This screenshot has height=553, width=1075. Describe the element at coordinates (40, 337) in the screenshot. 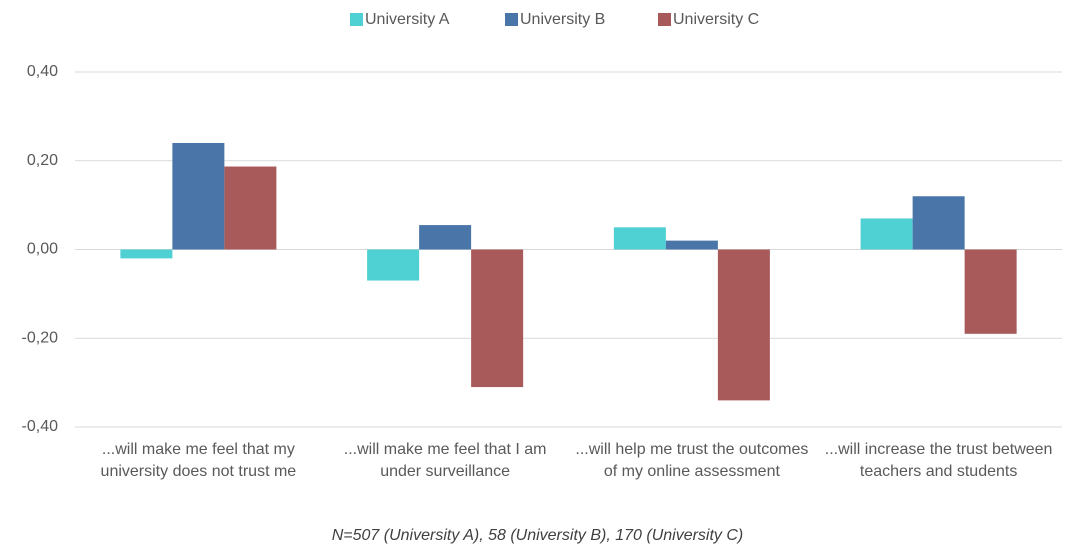

I see `y-tick-label: -0,20` at that location.